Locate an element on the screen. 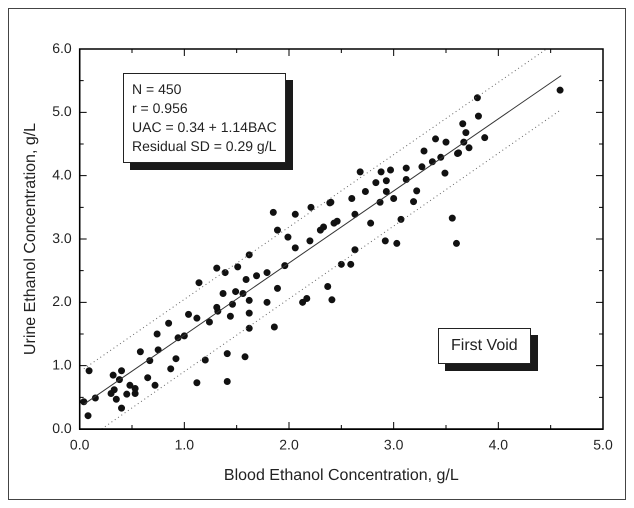 The image size is (634, 508). x-tick-label: 0.0 is located at coordinates (80, 444).